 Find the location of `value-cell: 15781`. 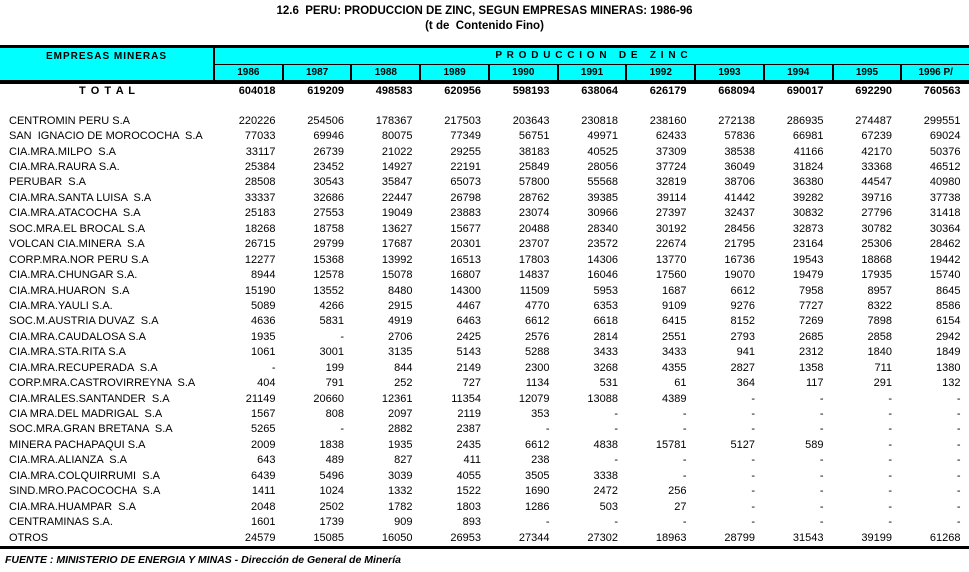

value-cell: 15781 is located at coordinates (671, 444).